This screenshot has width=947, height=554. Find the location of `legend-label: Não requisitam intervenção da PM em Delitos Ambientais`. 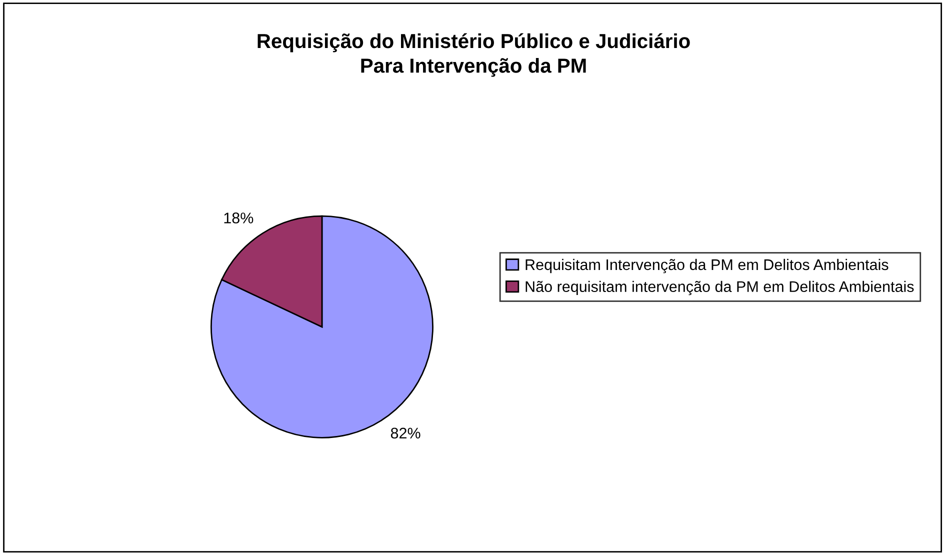

legend-label: Não requisitam intervenção da PM em Delitos Ambientais is located at coordinates (720, 288).